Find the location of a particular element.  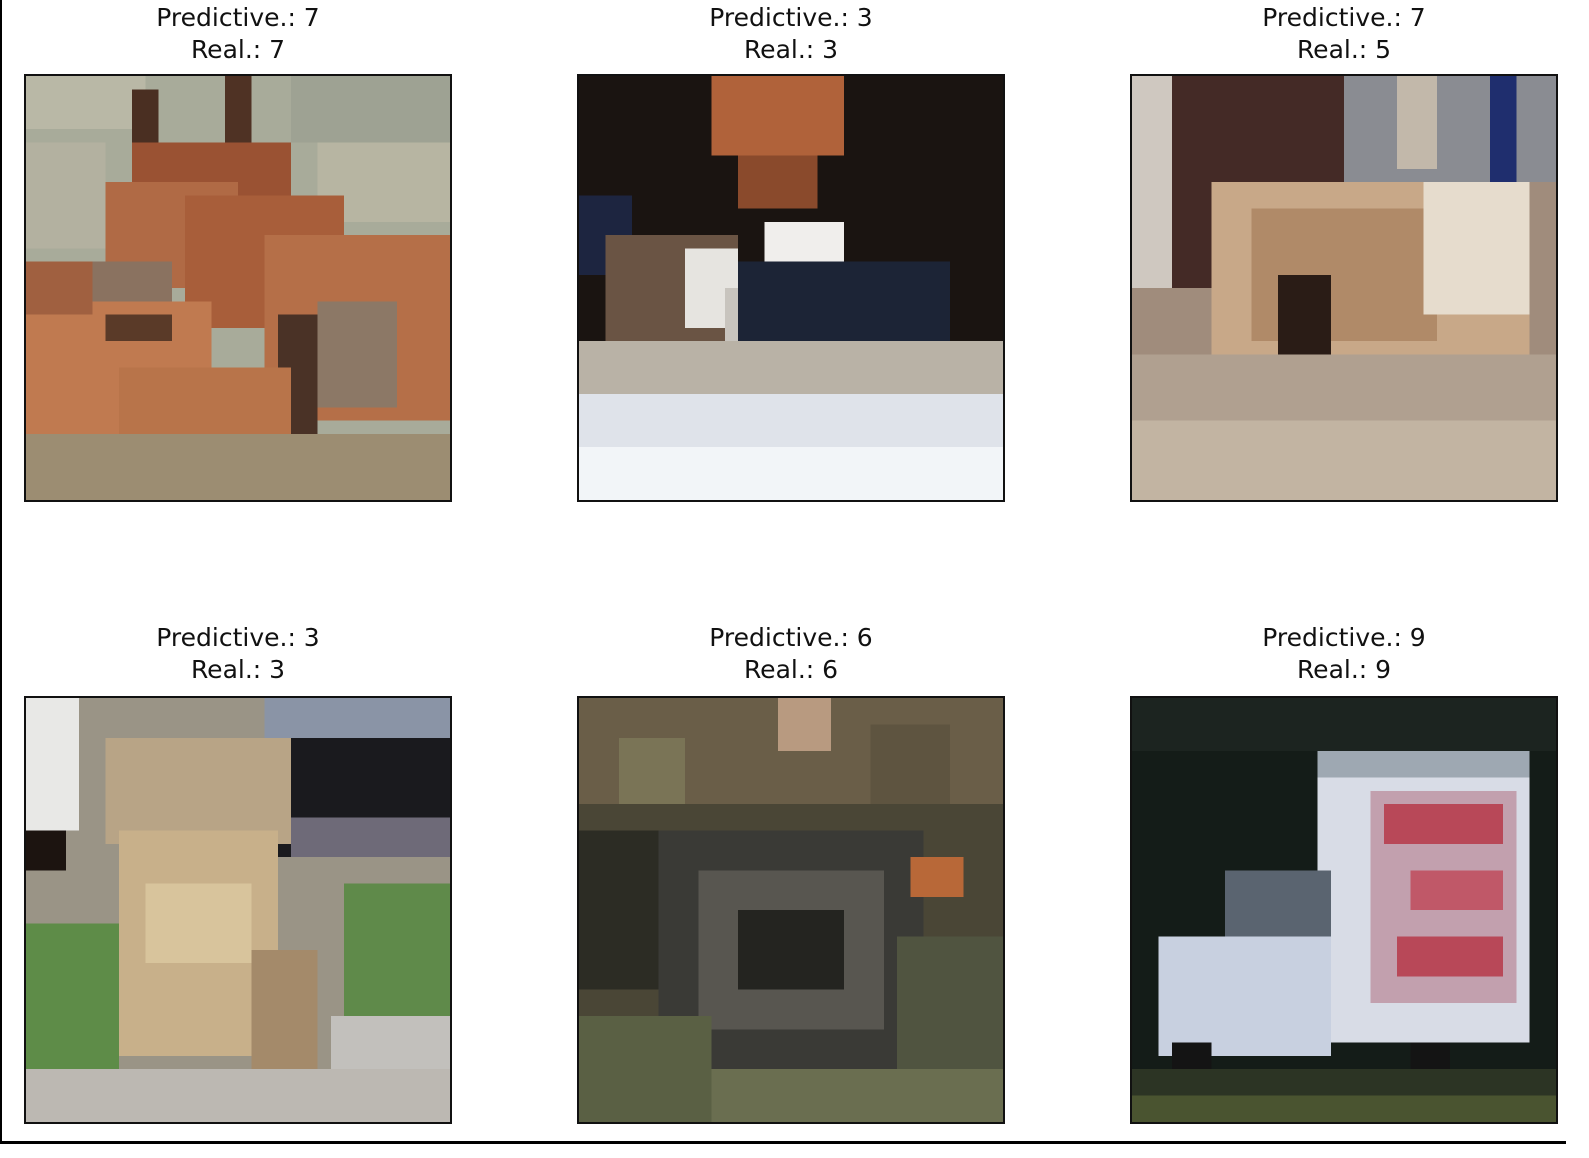

real-label: Real.: 7 is located at coordinates (238, 49).